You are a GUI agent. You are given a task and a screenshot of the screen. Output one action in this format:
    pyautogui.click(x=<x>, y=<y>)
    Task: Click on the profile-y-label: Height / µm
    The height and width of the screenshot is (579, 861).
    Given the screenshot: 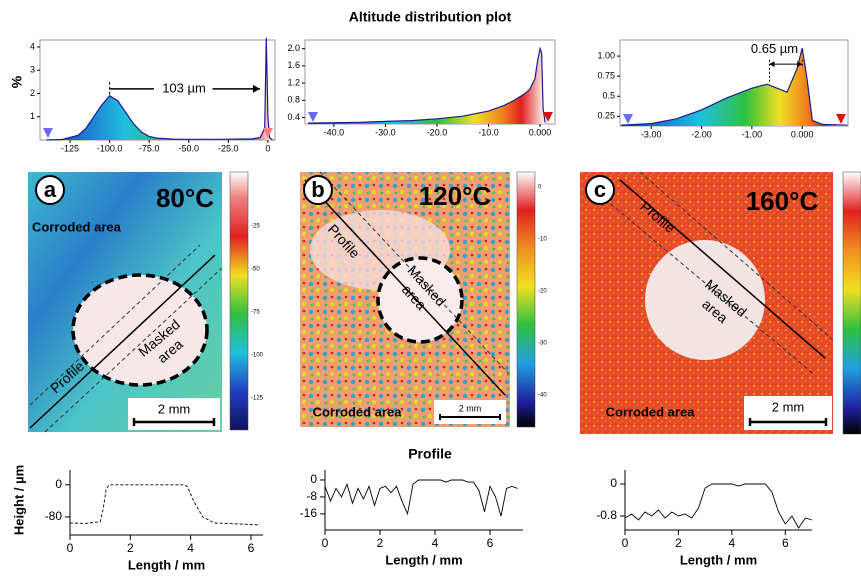 What is the action you would take?
    pyautogui.click(x=18, y=500)
    